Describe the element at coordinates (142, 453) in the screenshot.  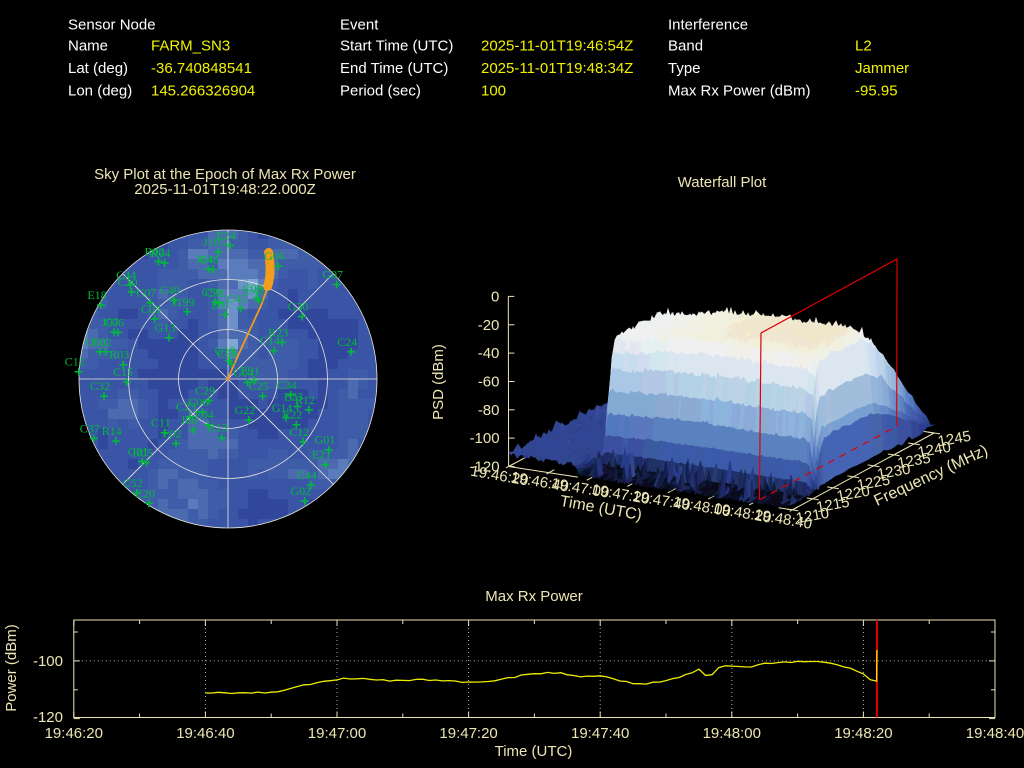
I see `svg-text: R05` at that location.